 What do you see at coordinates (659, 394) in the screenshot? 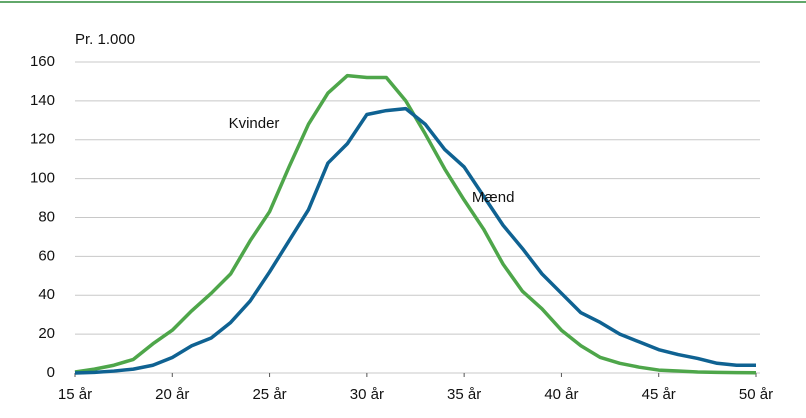
I see `x-tick-label: 45 år` at bounding box center [659, 394].